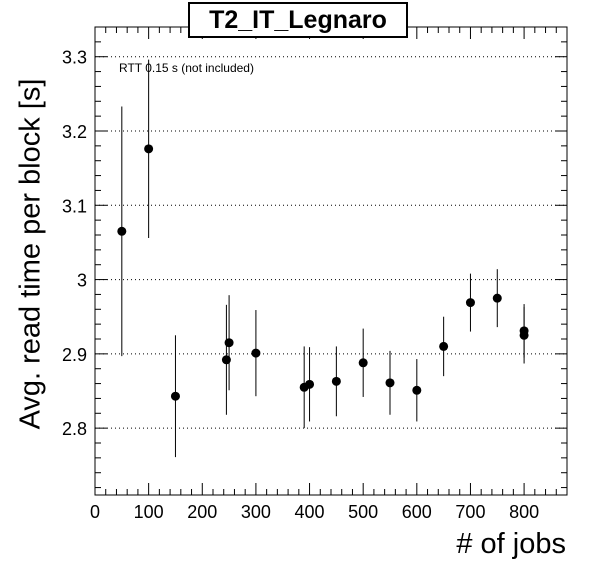 This screenshot has height=572, width=596. Describe the element at coordinates (417, 512) in the screenshot. I see `x-tick-label: 600` at that location.